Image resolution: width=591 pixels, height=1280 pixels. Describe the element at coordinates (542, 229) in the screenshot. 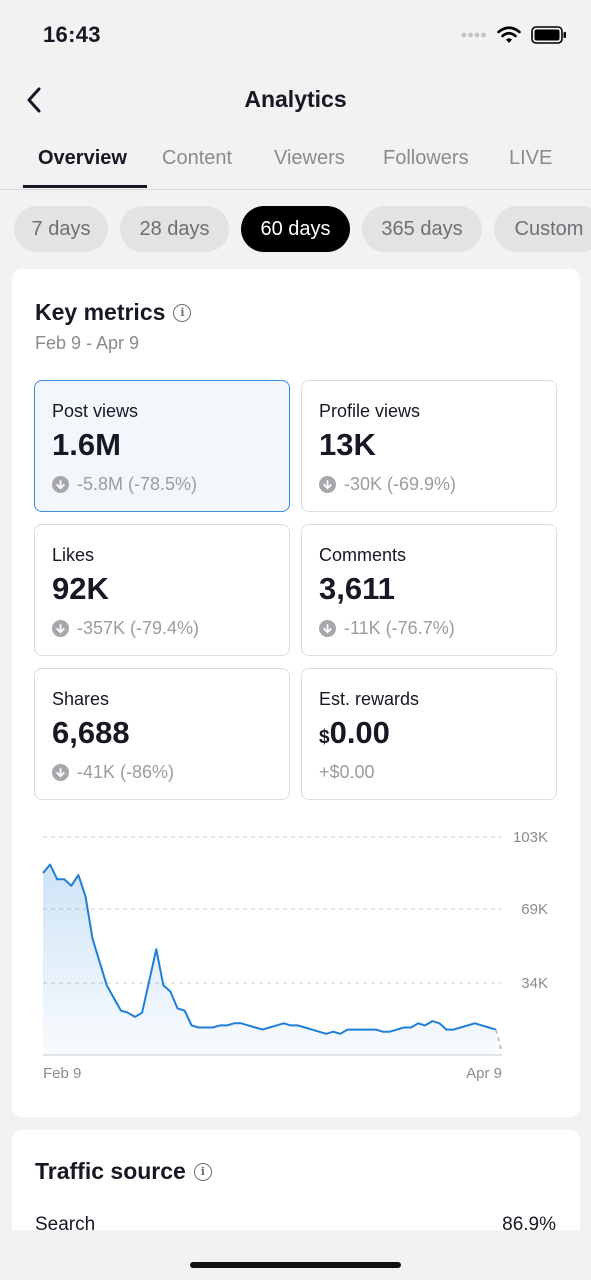

I see `range-chip-custom: Custom` at that location.